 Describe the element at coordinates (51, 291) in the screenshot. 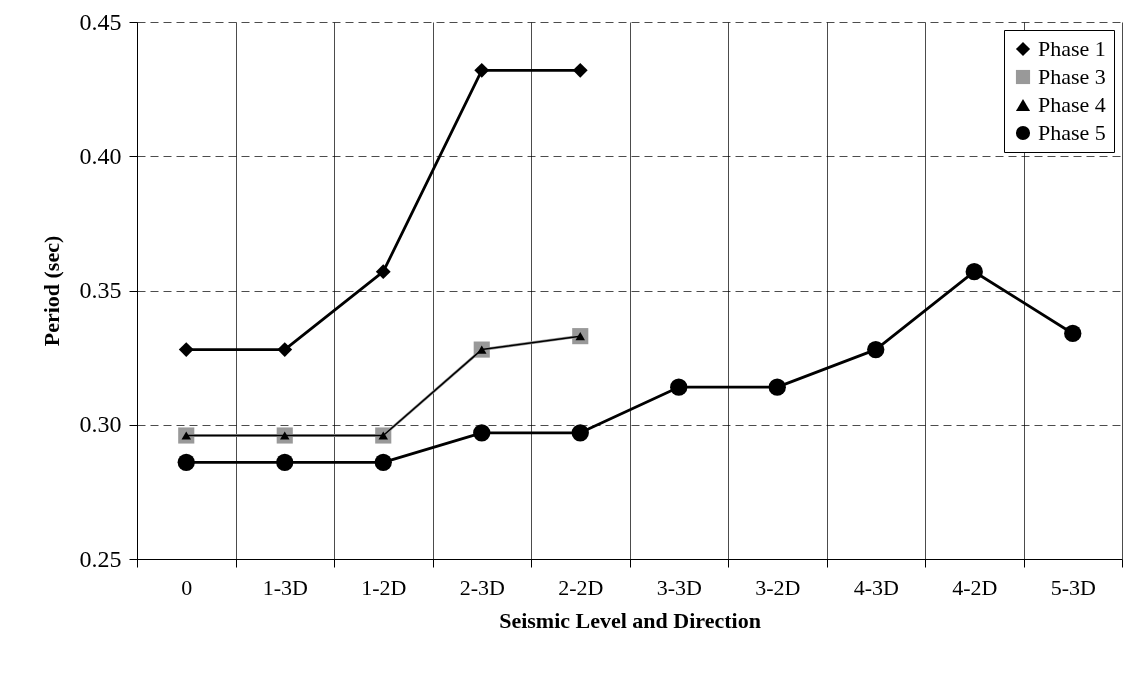

I see `y-axis-title: Period (sec)` at that location.